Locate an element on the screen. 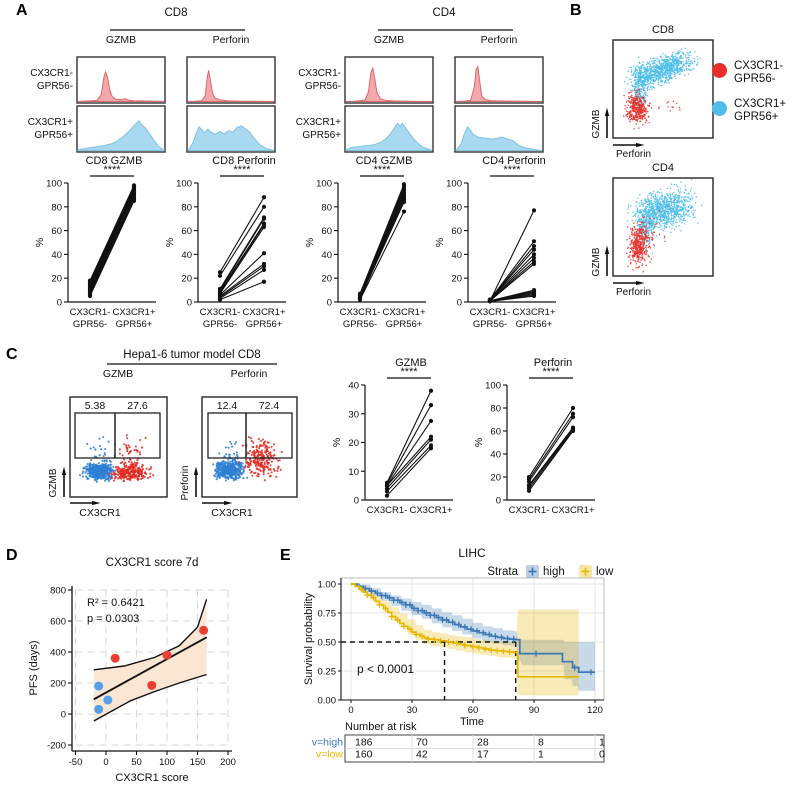 The width and height of the screenshot is (792, 789). legend-label-cx3cr1-pos: CX3CR1+ GPR56+ is located at coordinates (760, 111).